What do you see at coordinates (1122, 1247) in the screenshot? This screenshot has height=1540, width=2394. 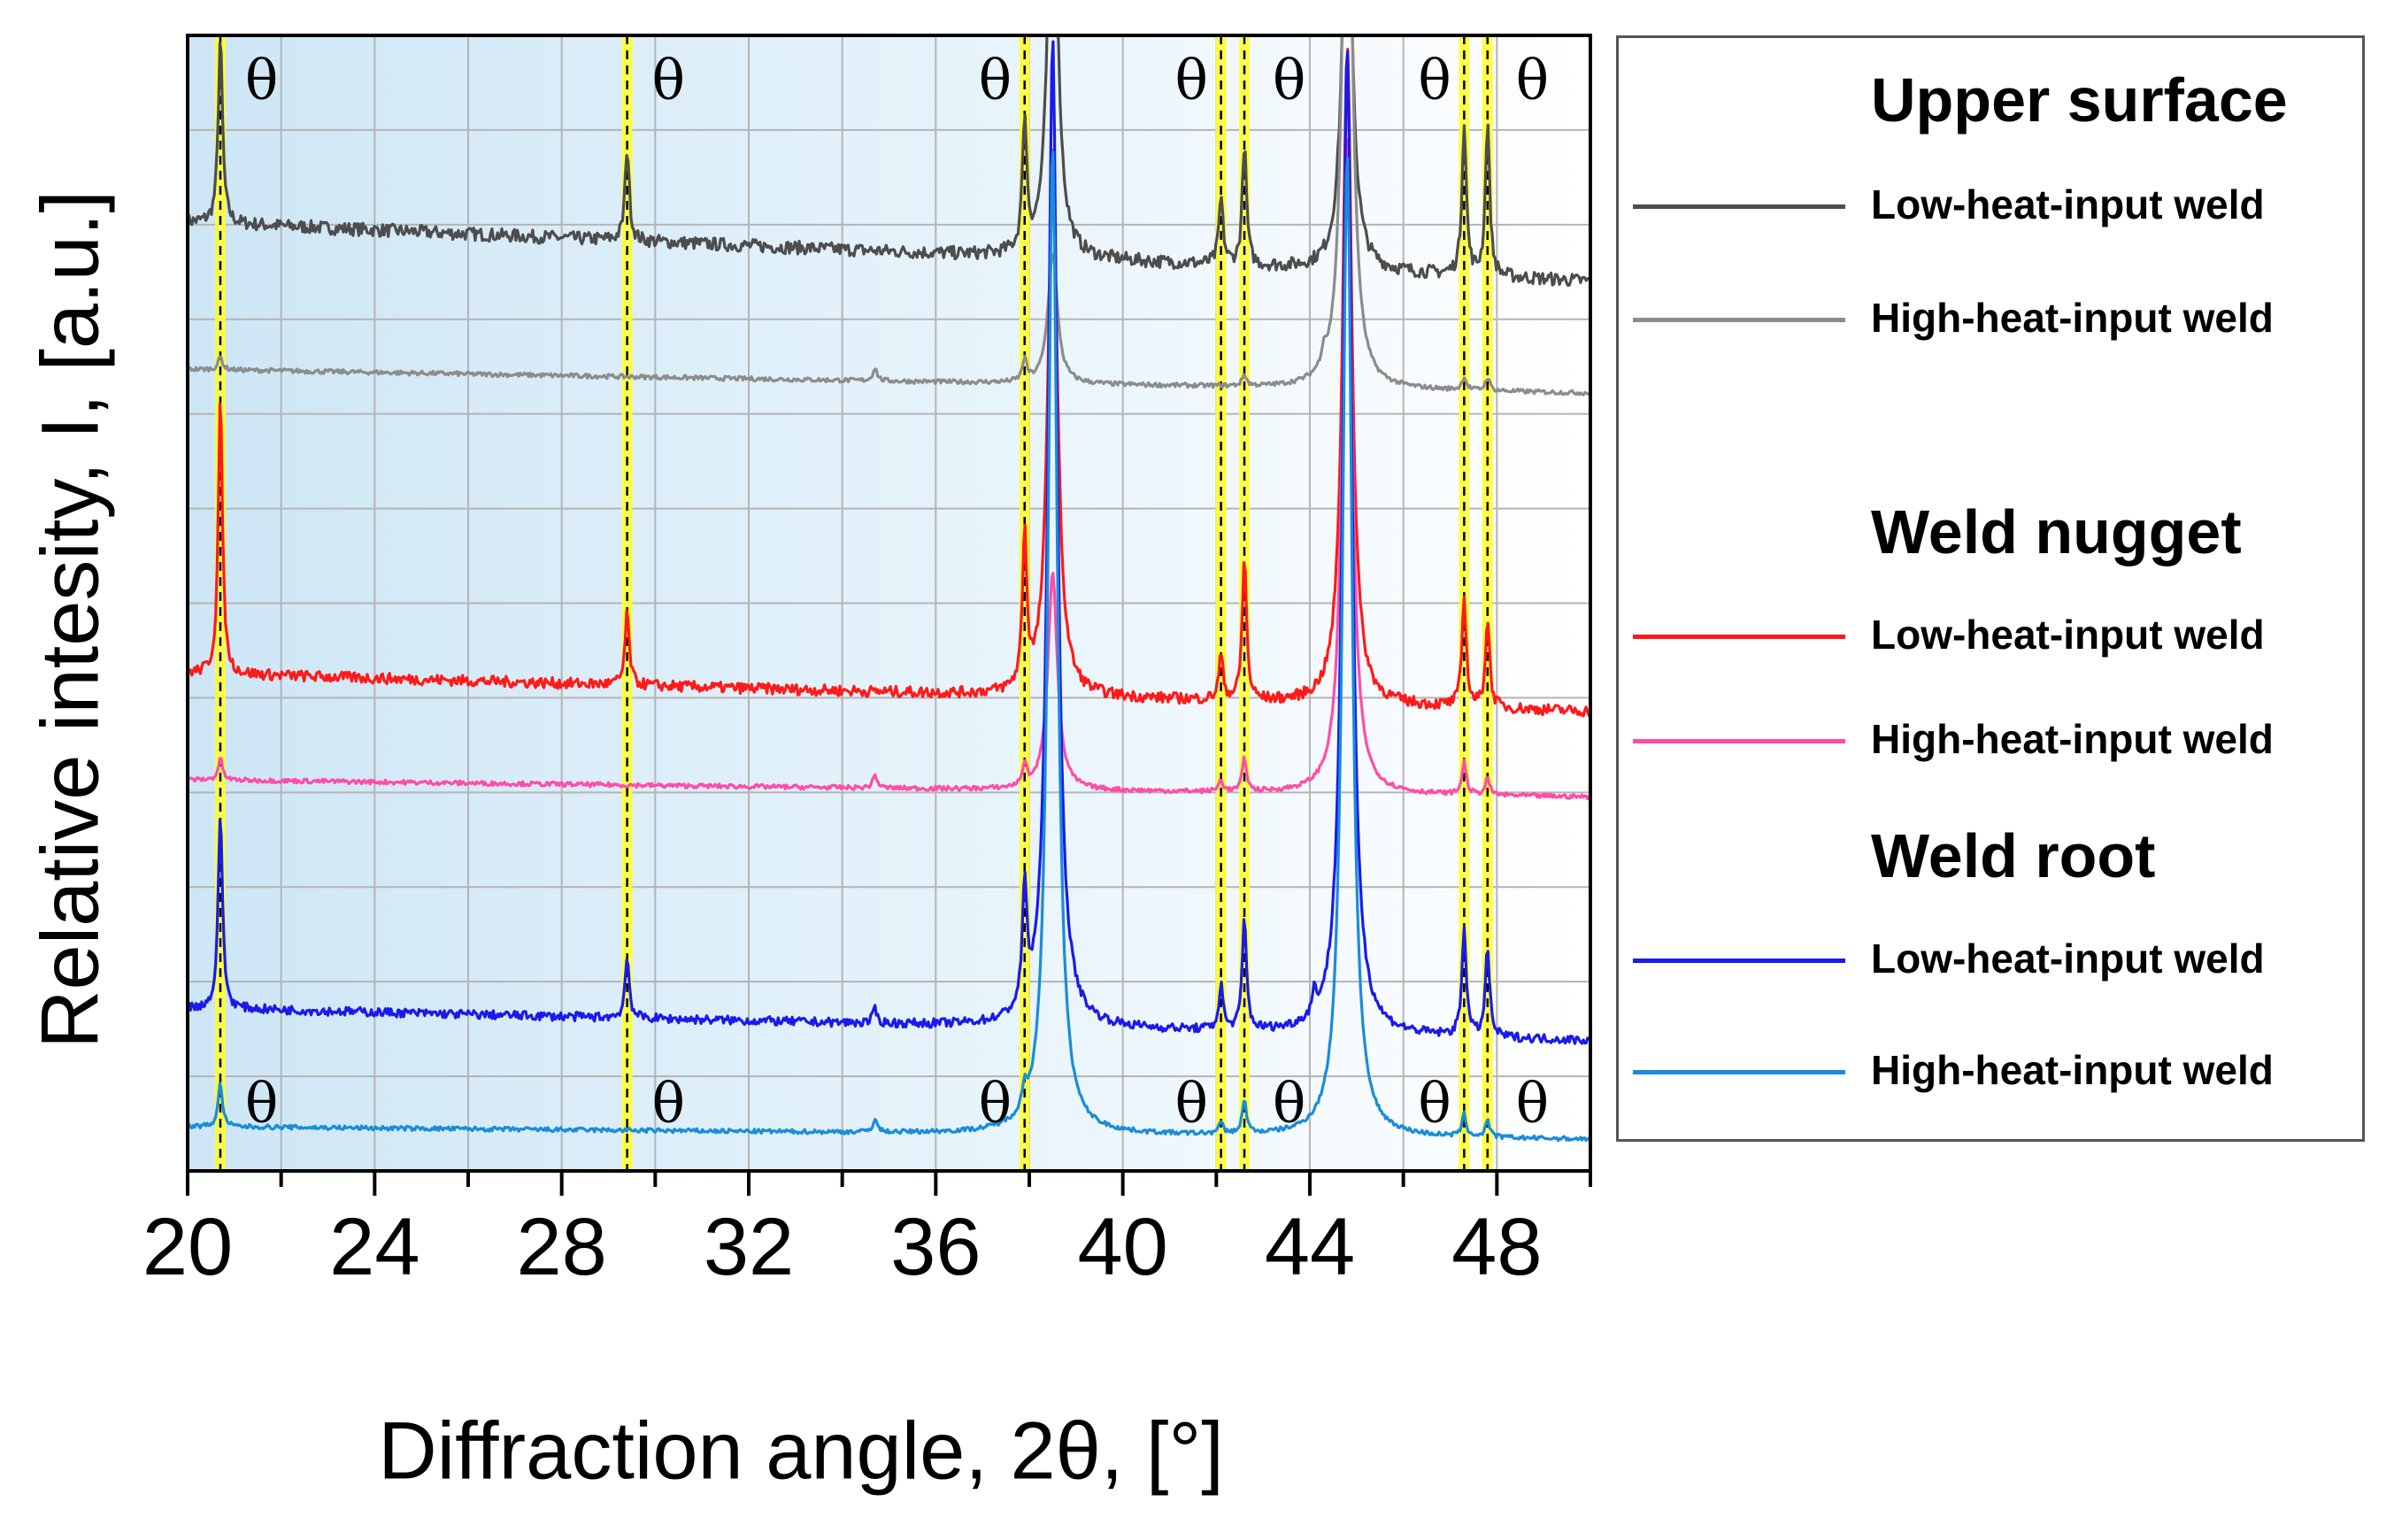 I see `x-tick-label: 40` at bounding box center [1122, 1247].